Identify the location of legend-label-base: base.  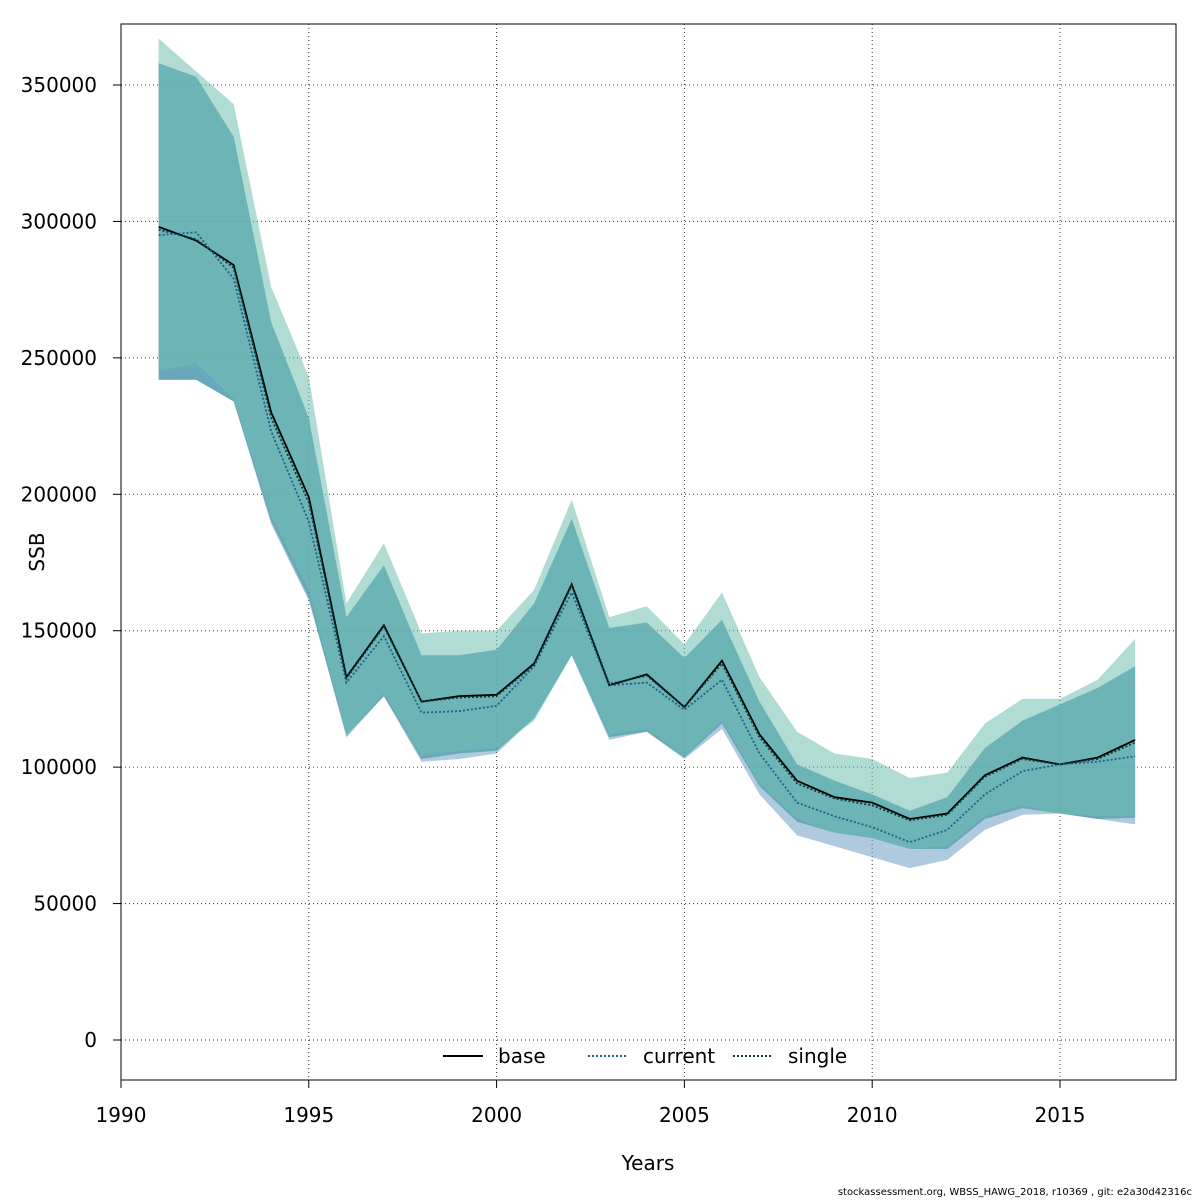
(522, 1056).